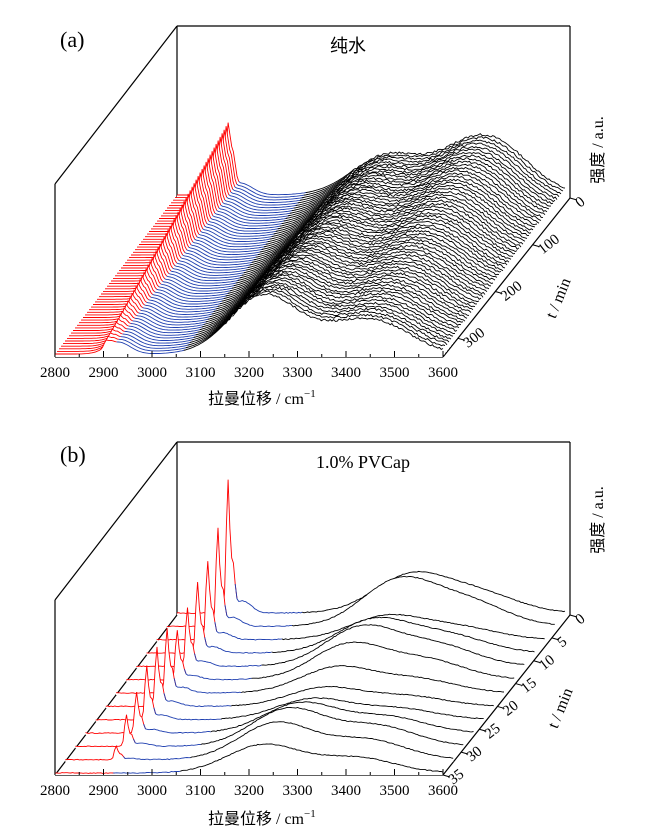 This screenshot has width=662, height=836. Describe the element at coordinates (310, 814) in the screenshot. I see `panel-b-x-axis-unit-exponent: −1` at that location.